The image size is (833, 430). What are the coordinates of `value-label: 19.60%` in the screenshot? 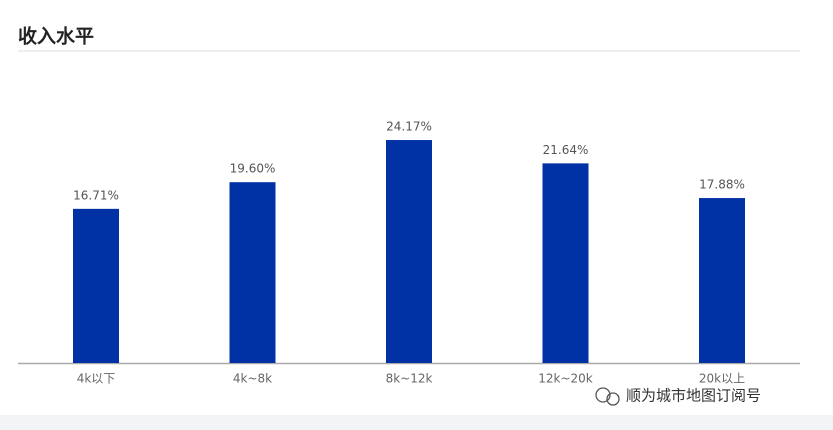 It's located at (253, 169).